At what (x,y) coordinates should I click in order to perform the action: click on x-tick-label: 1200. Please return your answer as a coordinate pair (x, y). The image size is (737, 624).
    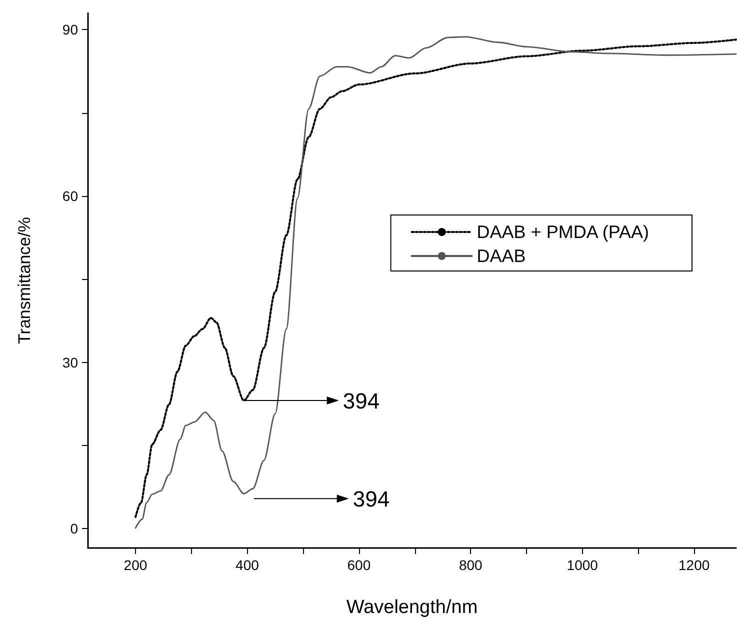
    Looking at the image, I should click on (694, 565).